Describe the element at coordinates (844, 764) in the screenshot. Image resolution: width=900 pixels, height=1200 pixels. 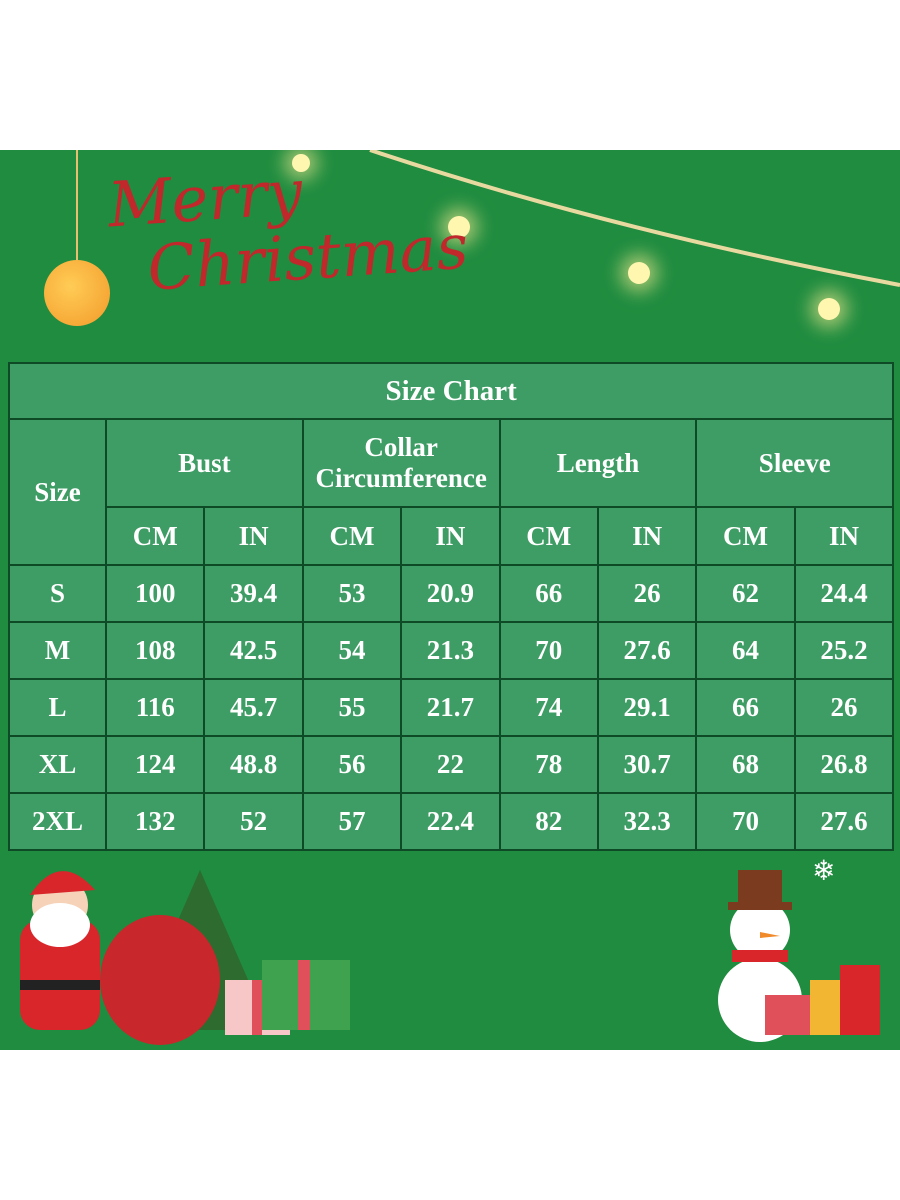
I see `value-cell: 26.8` at that location.